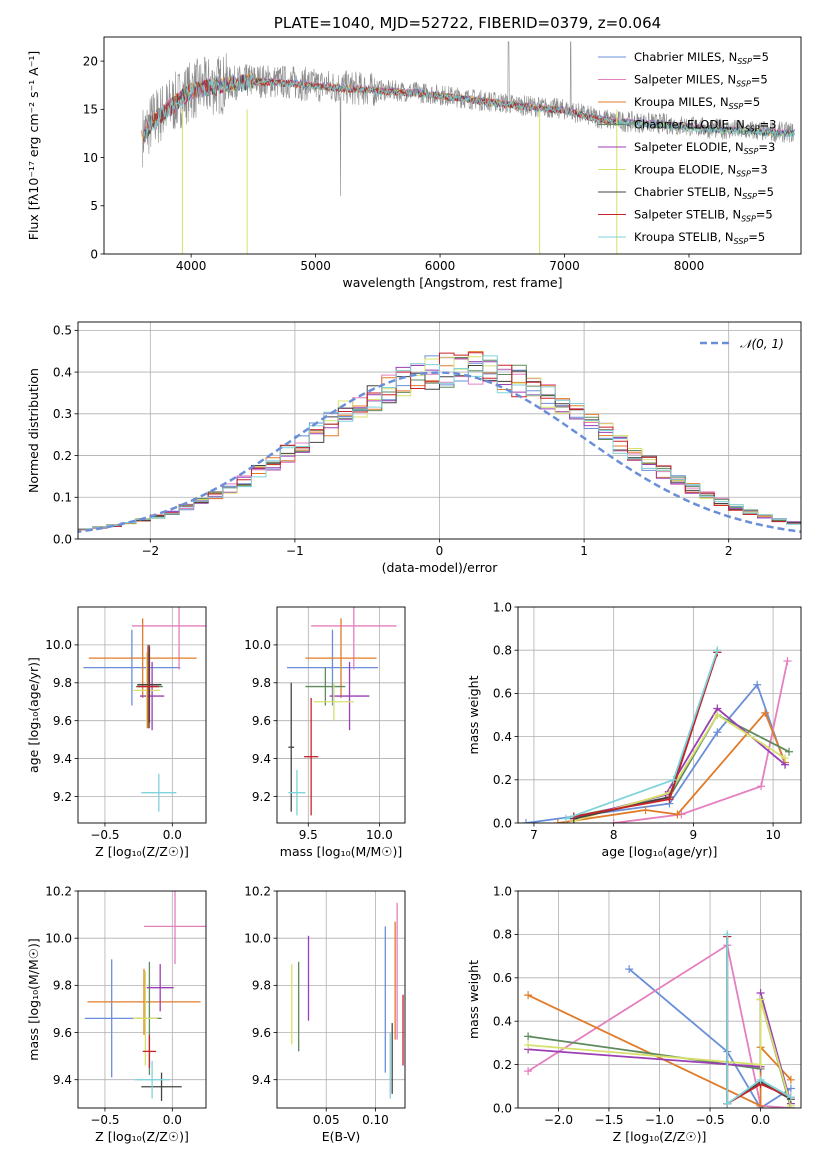  I want to click on legend-label: Salpeter ELODIE, NSSP=3, so click(704, 148).